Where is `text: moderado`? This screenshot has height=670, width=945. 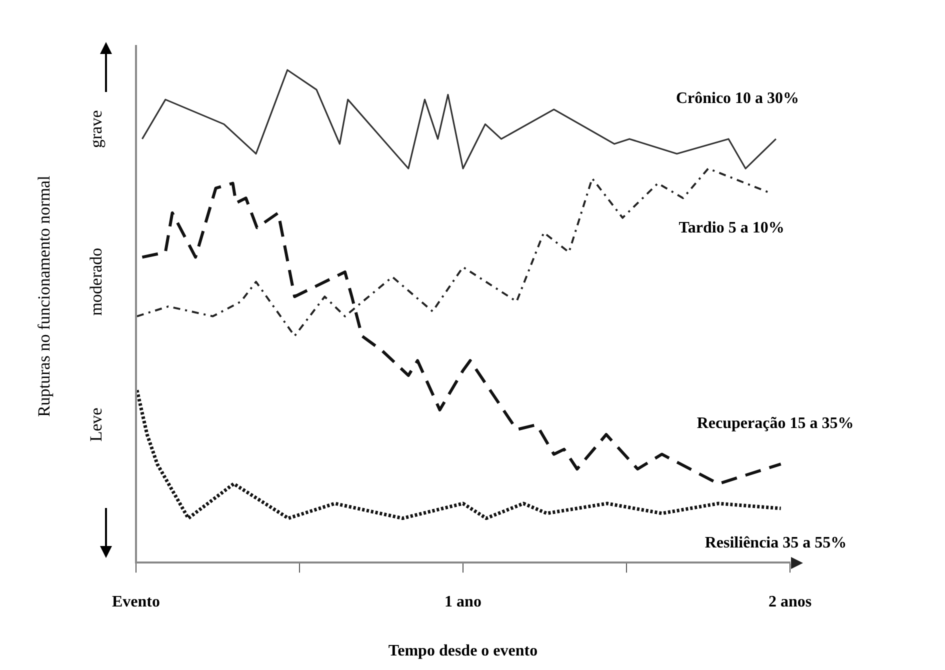 text: moderado is located at coordinates (96, 282).